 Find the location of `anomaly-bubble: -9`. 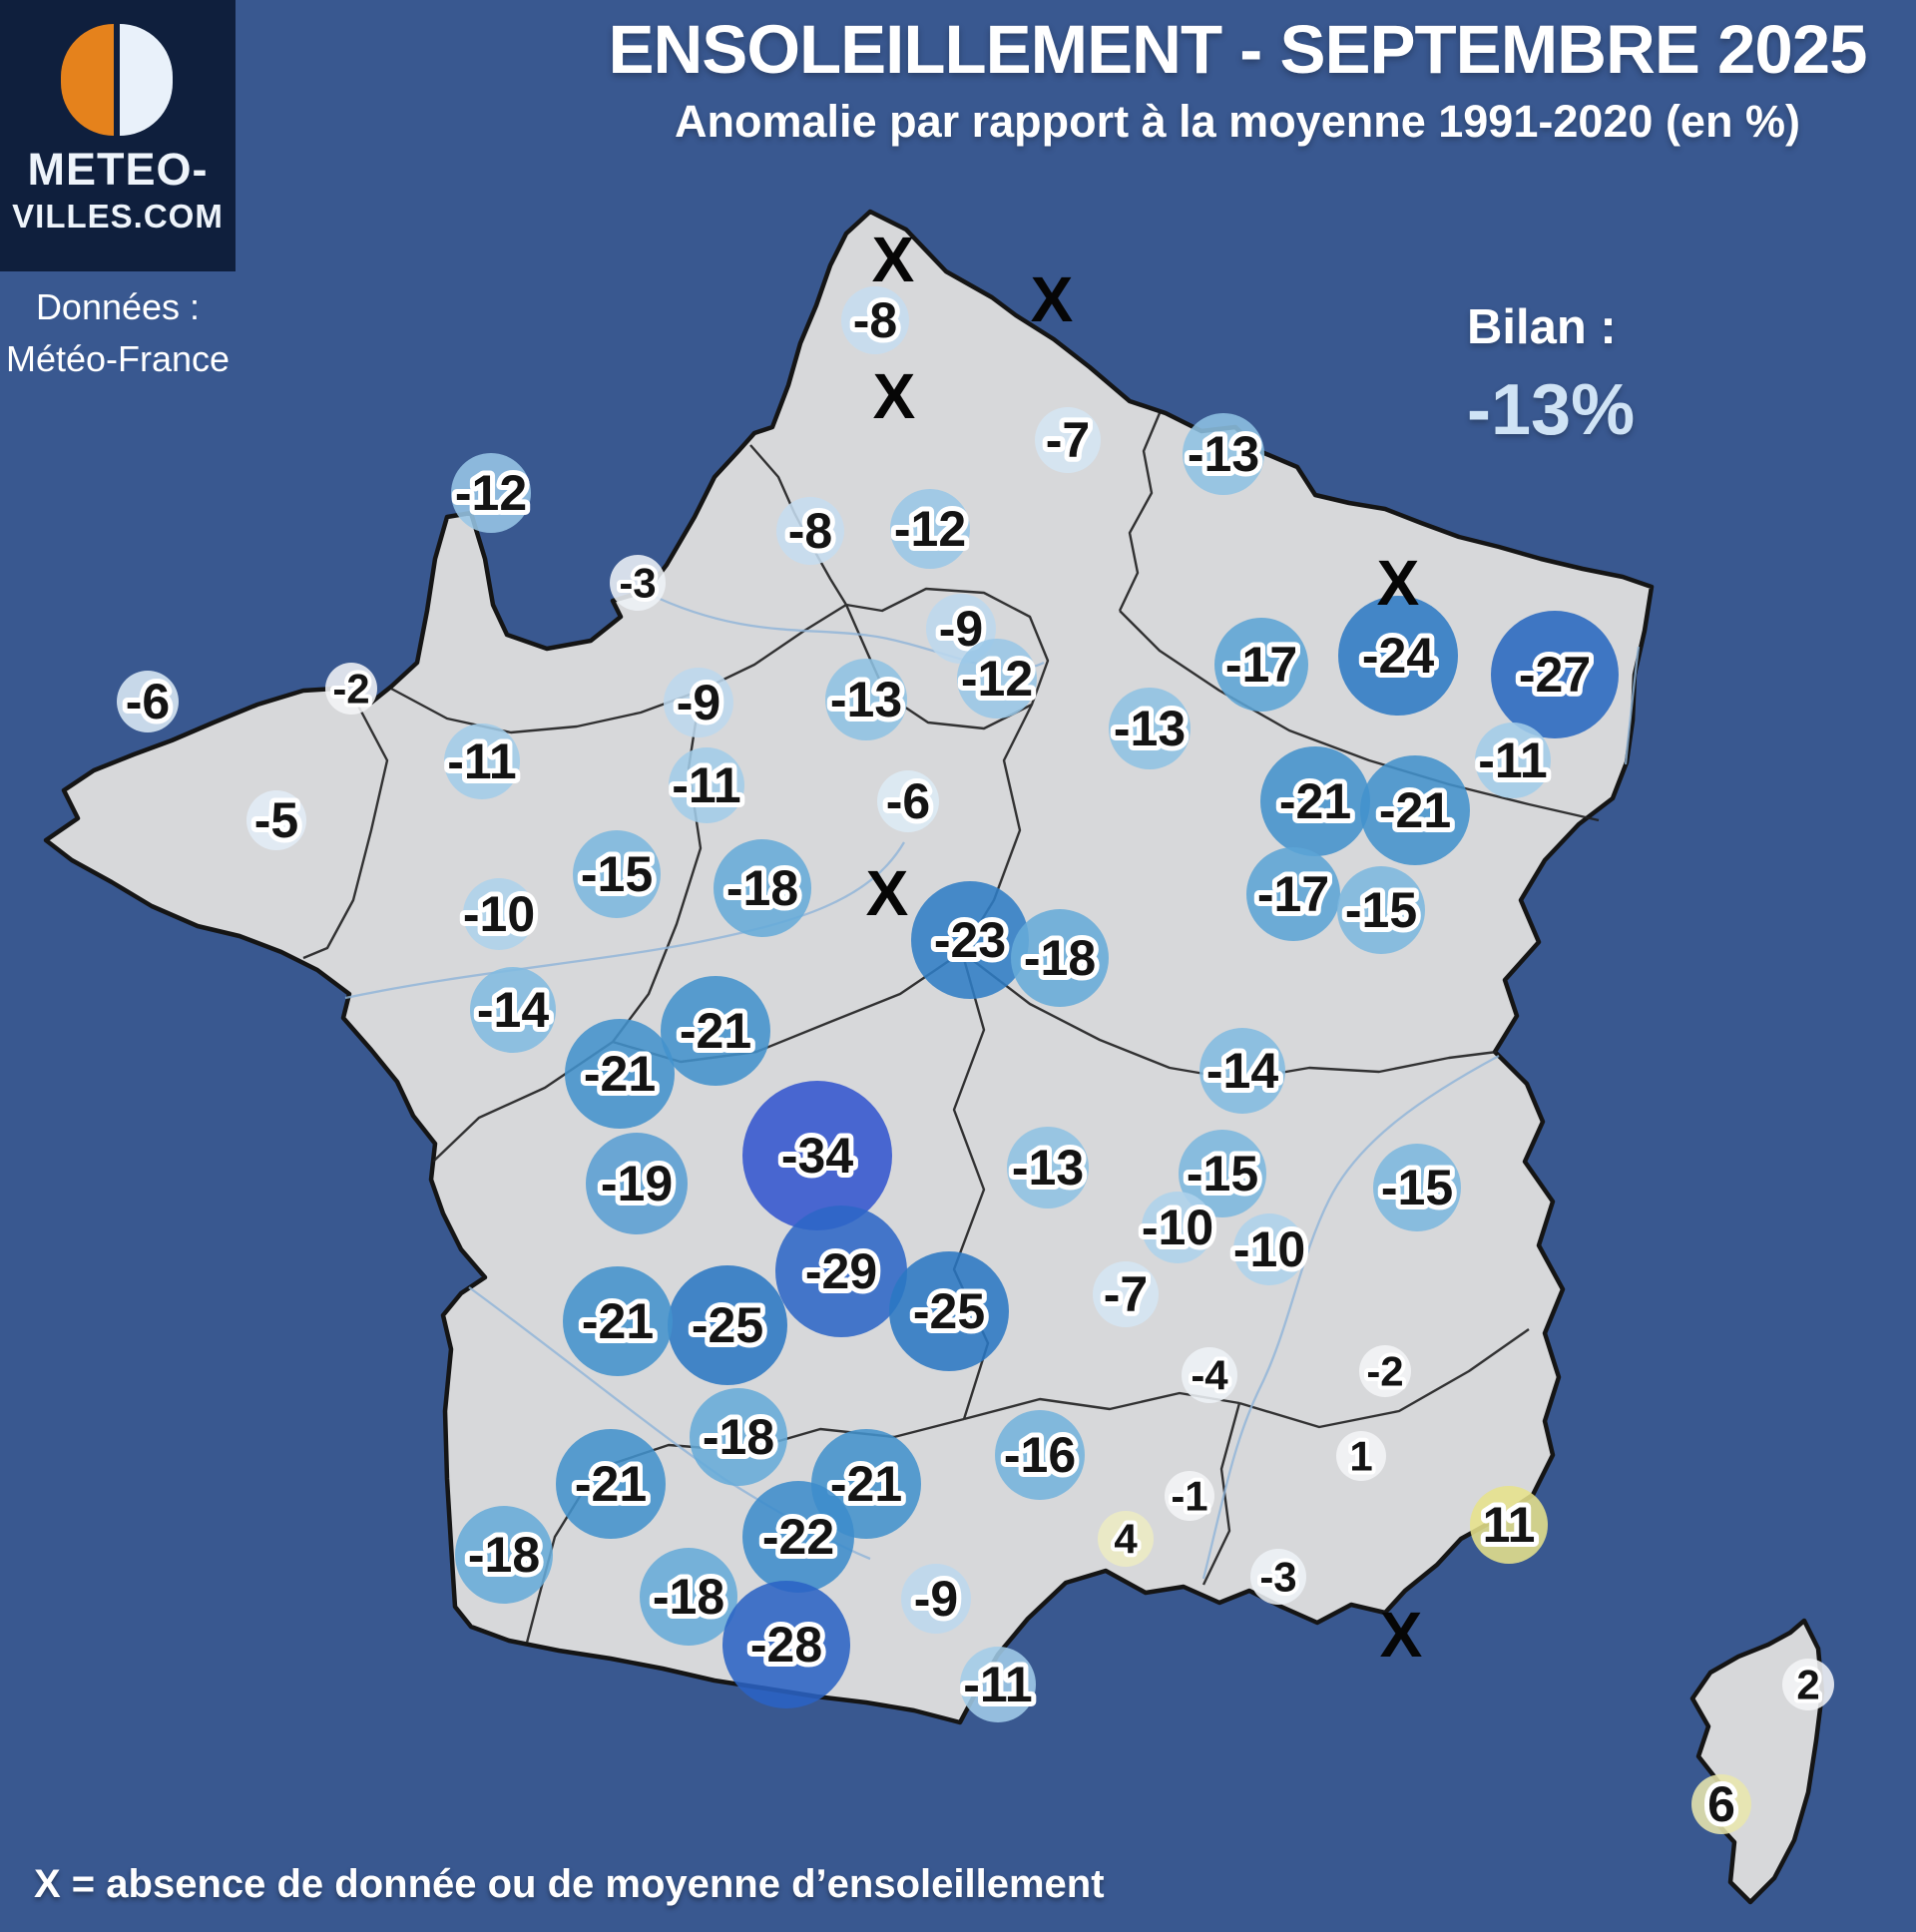

anomaly-bubble: -9 is located at coordinates (936, 1599).